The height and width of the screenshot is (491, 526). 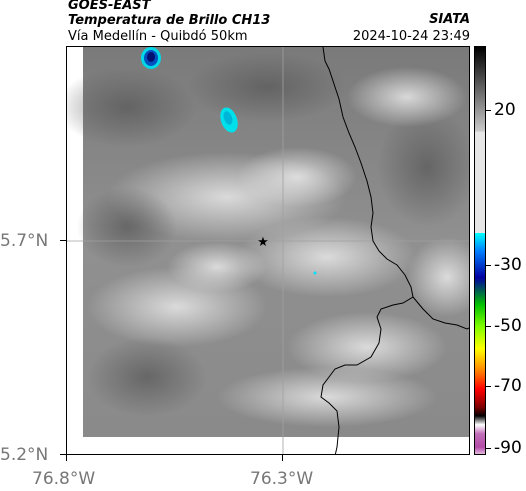 I want to click on header-region: Vía Medellín - Quibdó 50km, so click(x=158, y=36).